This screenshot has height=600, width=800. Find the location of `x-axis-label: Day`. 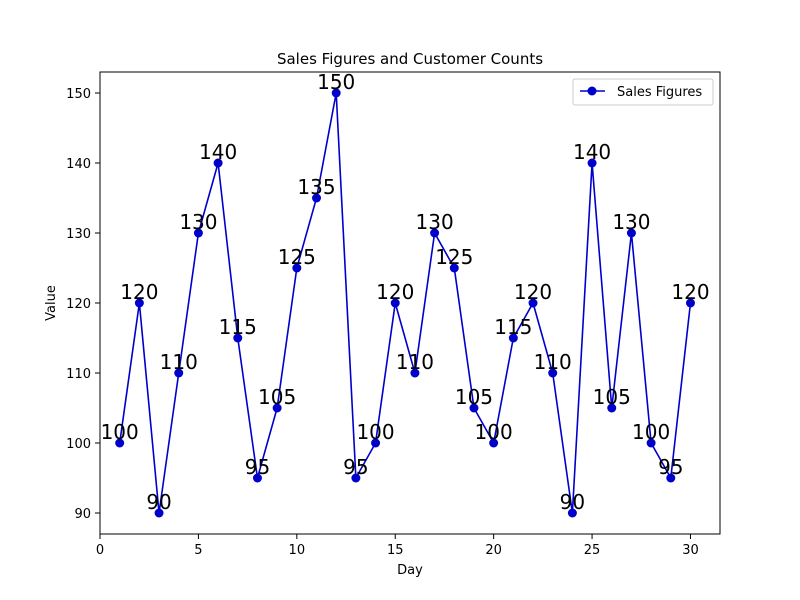

x-axis-label: Day is located at coordinates (410, 570).